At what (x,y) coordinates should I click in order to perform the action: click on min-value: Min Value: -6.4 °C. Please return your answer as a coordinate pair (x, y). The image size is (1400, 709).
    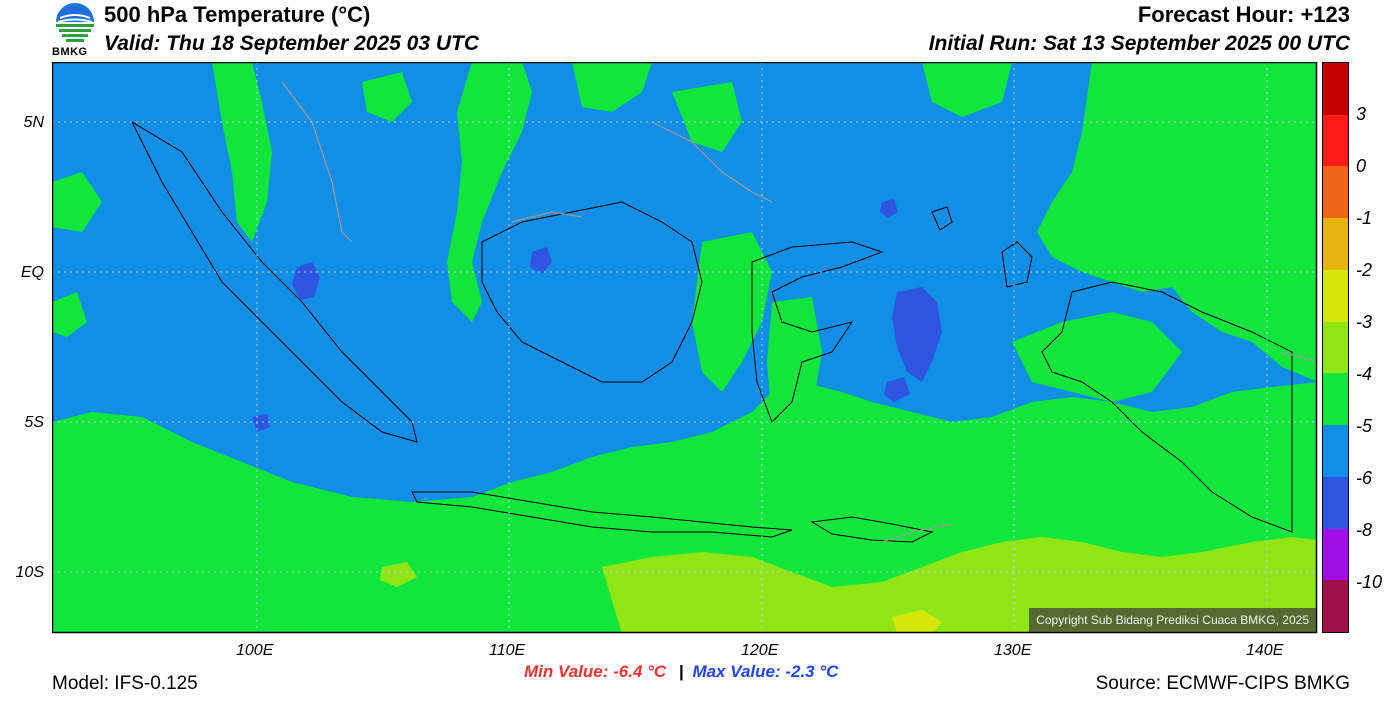
    Looking at the image, I should click on (595, 671).